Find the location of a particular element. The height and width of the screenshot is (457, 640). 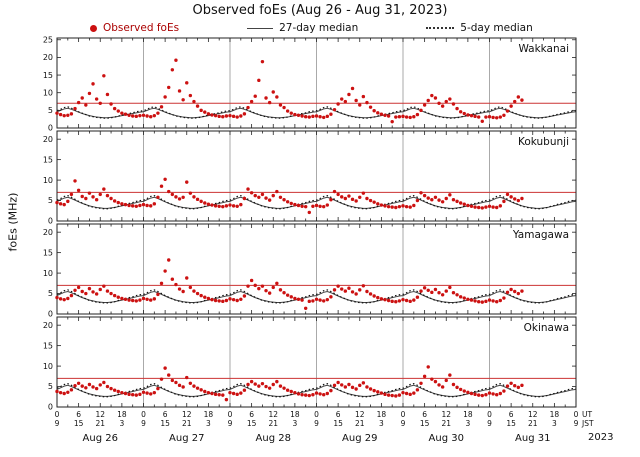

day-label: Aug 27 is located at coordinates (186, 438).